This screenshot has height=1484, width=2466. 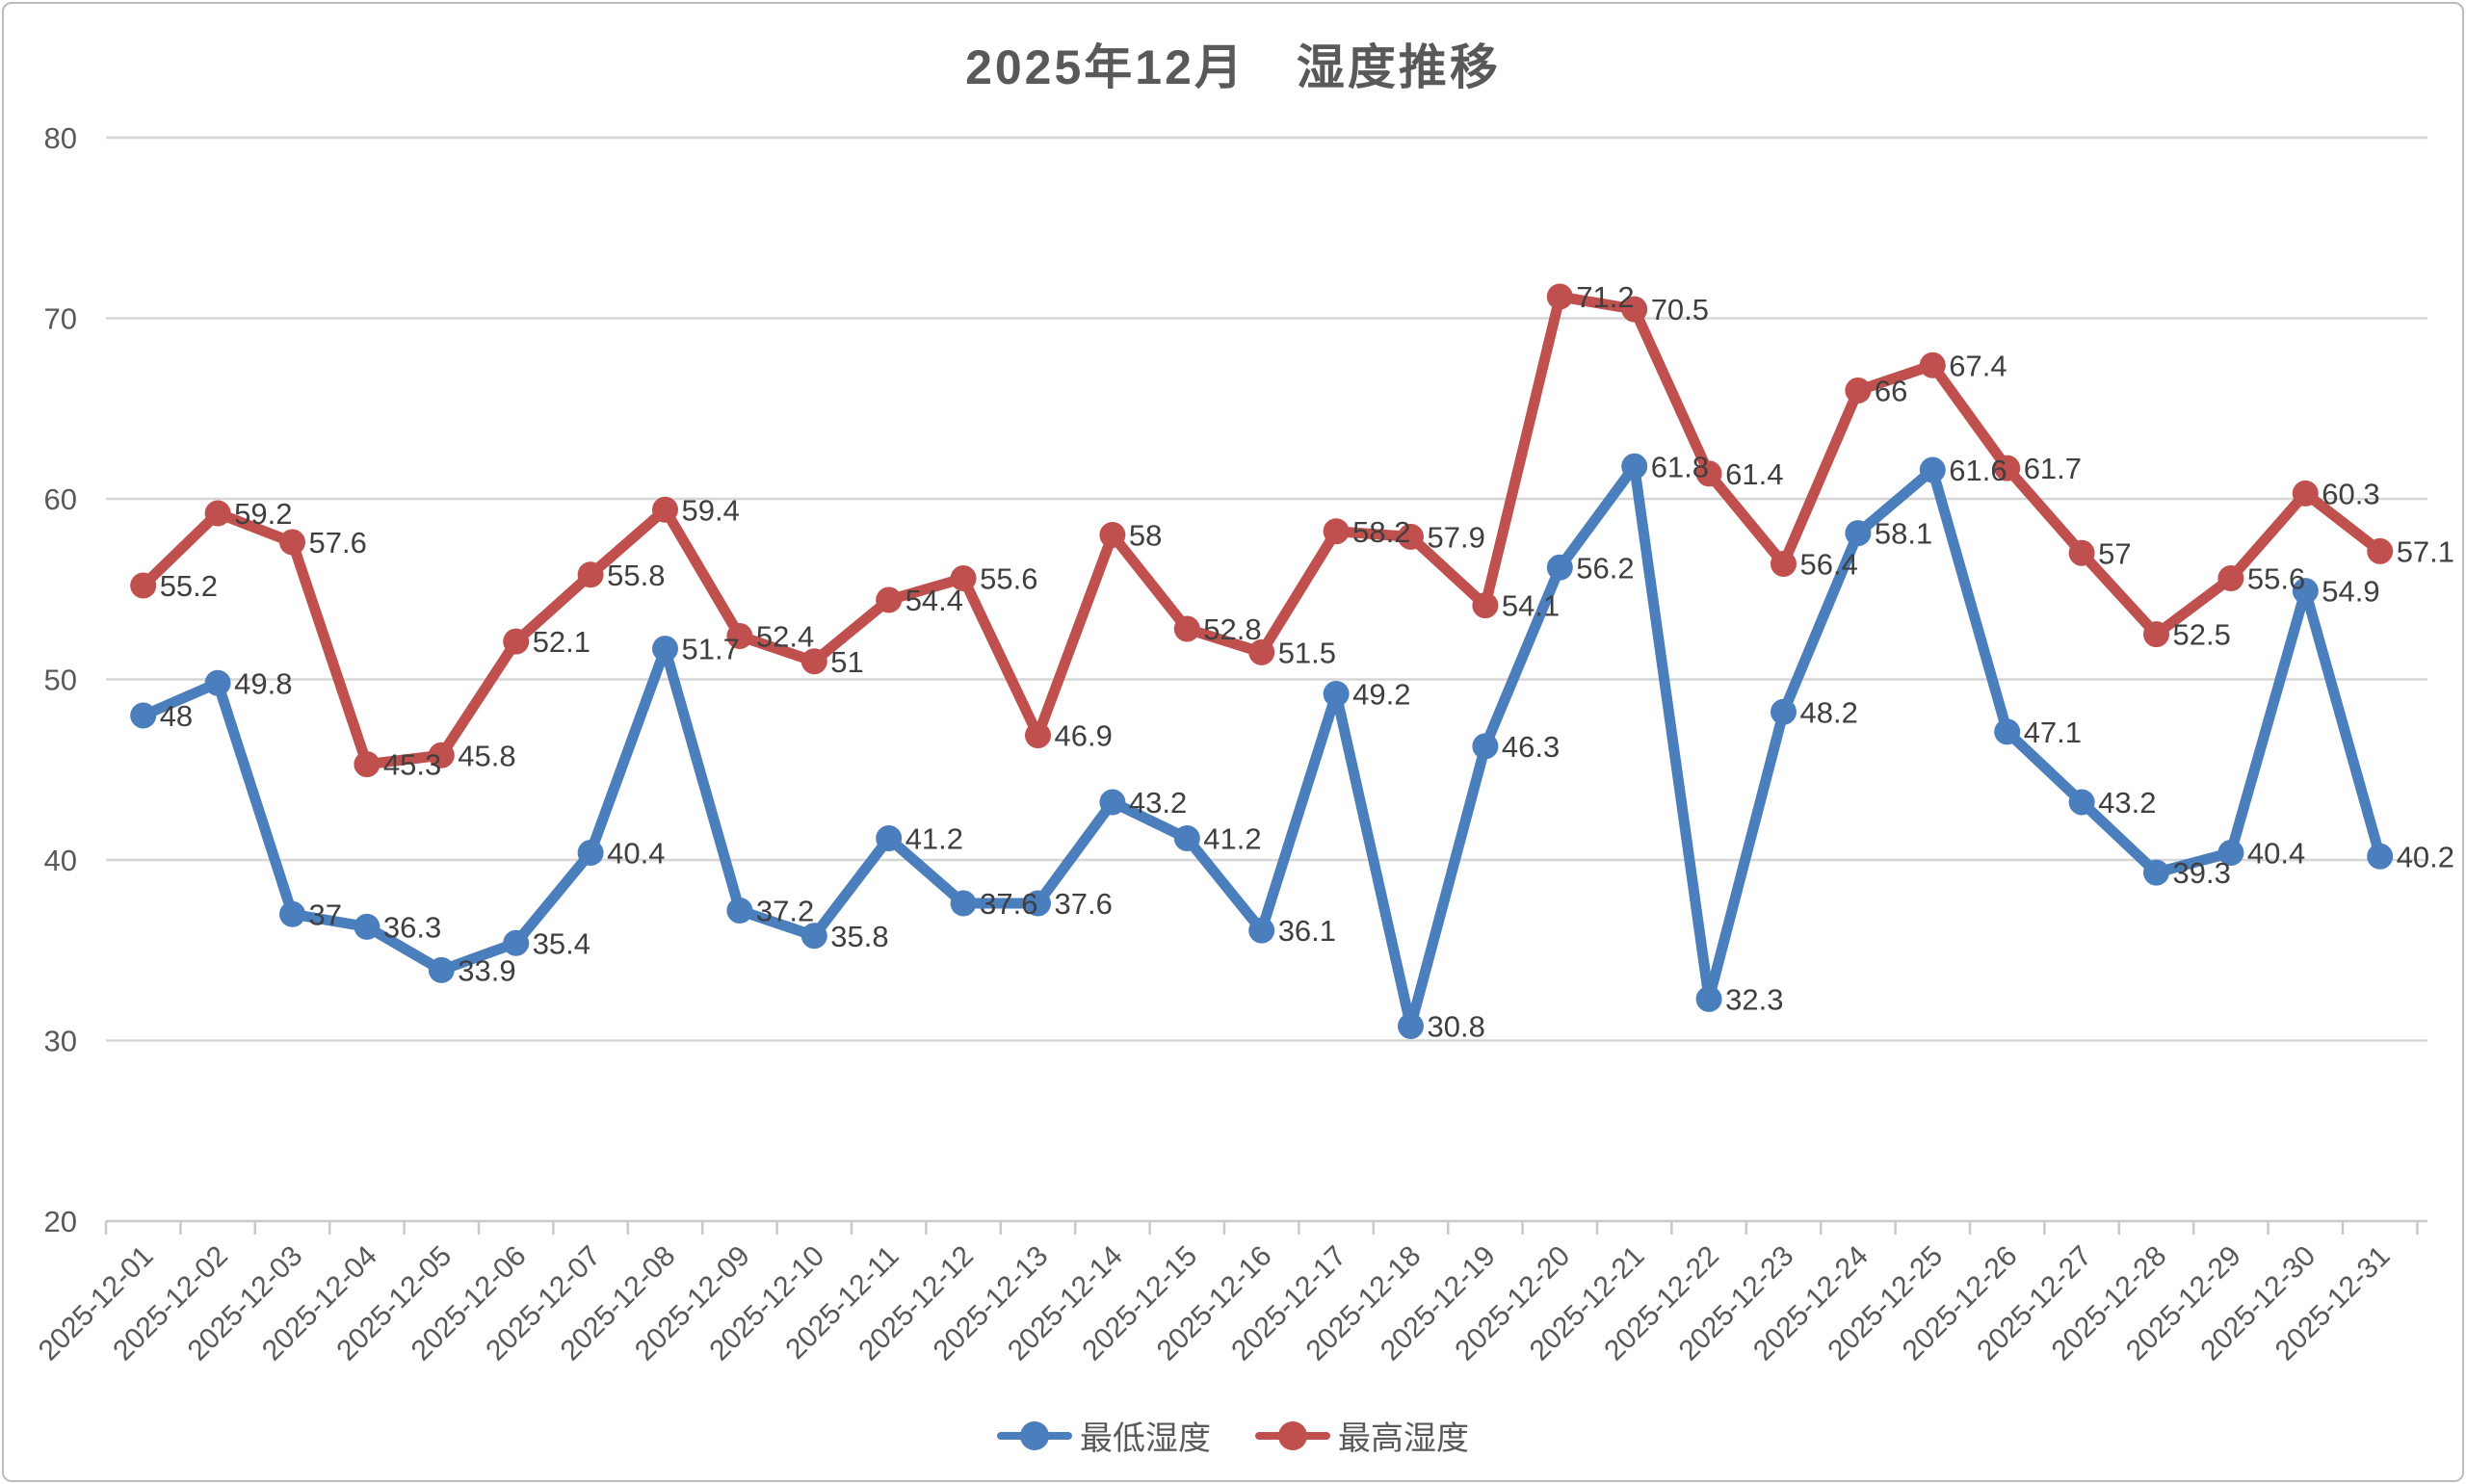 I want to click on data-label-max: 67.4, so click(x=1978, y=365).